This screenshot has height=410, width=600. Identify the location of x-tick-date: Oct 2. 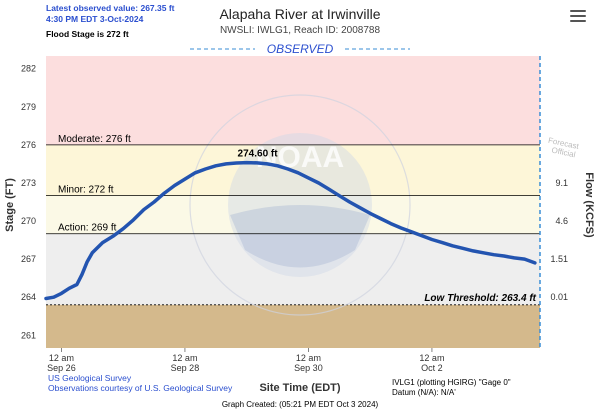
(432, 368).